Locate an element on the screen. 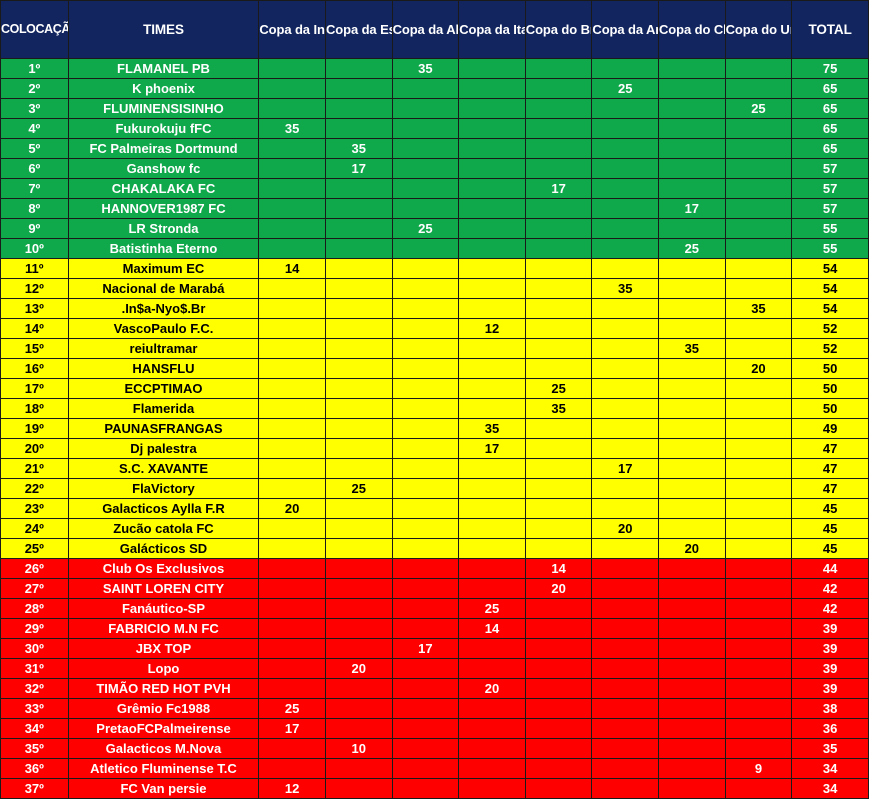 This screenshot has width=869, height=799. table-row: 14º VascoPaulo F.C. 12 52 is located at coordinates (434, 328).